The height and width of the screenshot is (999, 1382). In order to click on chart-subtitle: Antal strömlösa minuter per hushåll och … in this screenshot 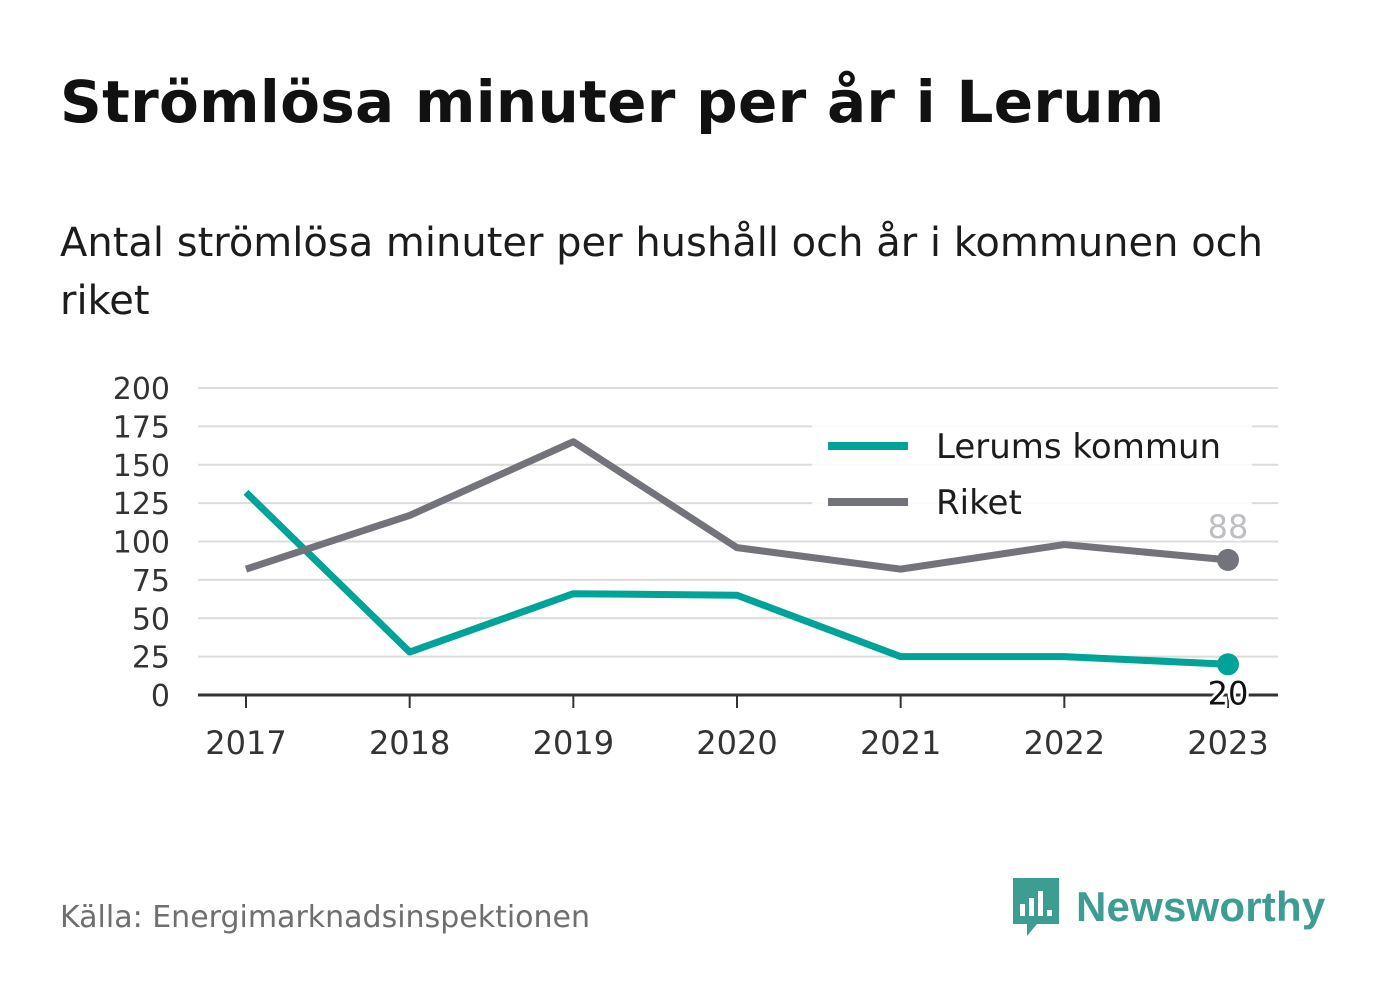, I will do `click(662, 272)`.